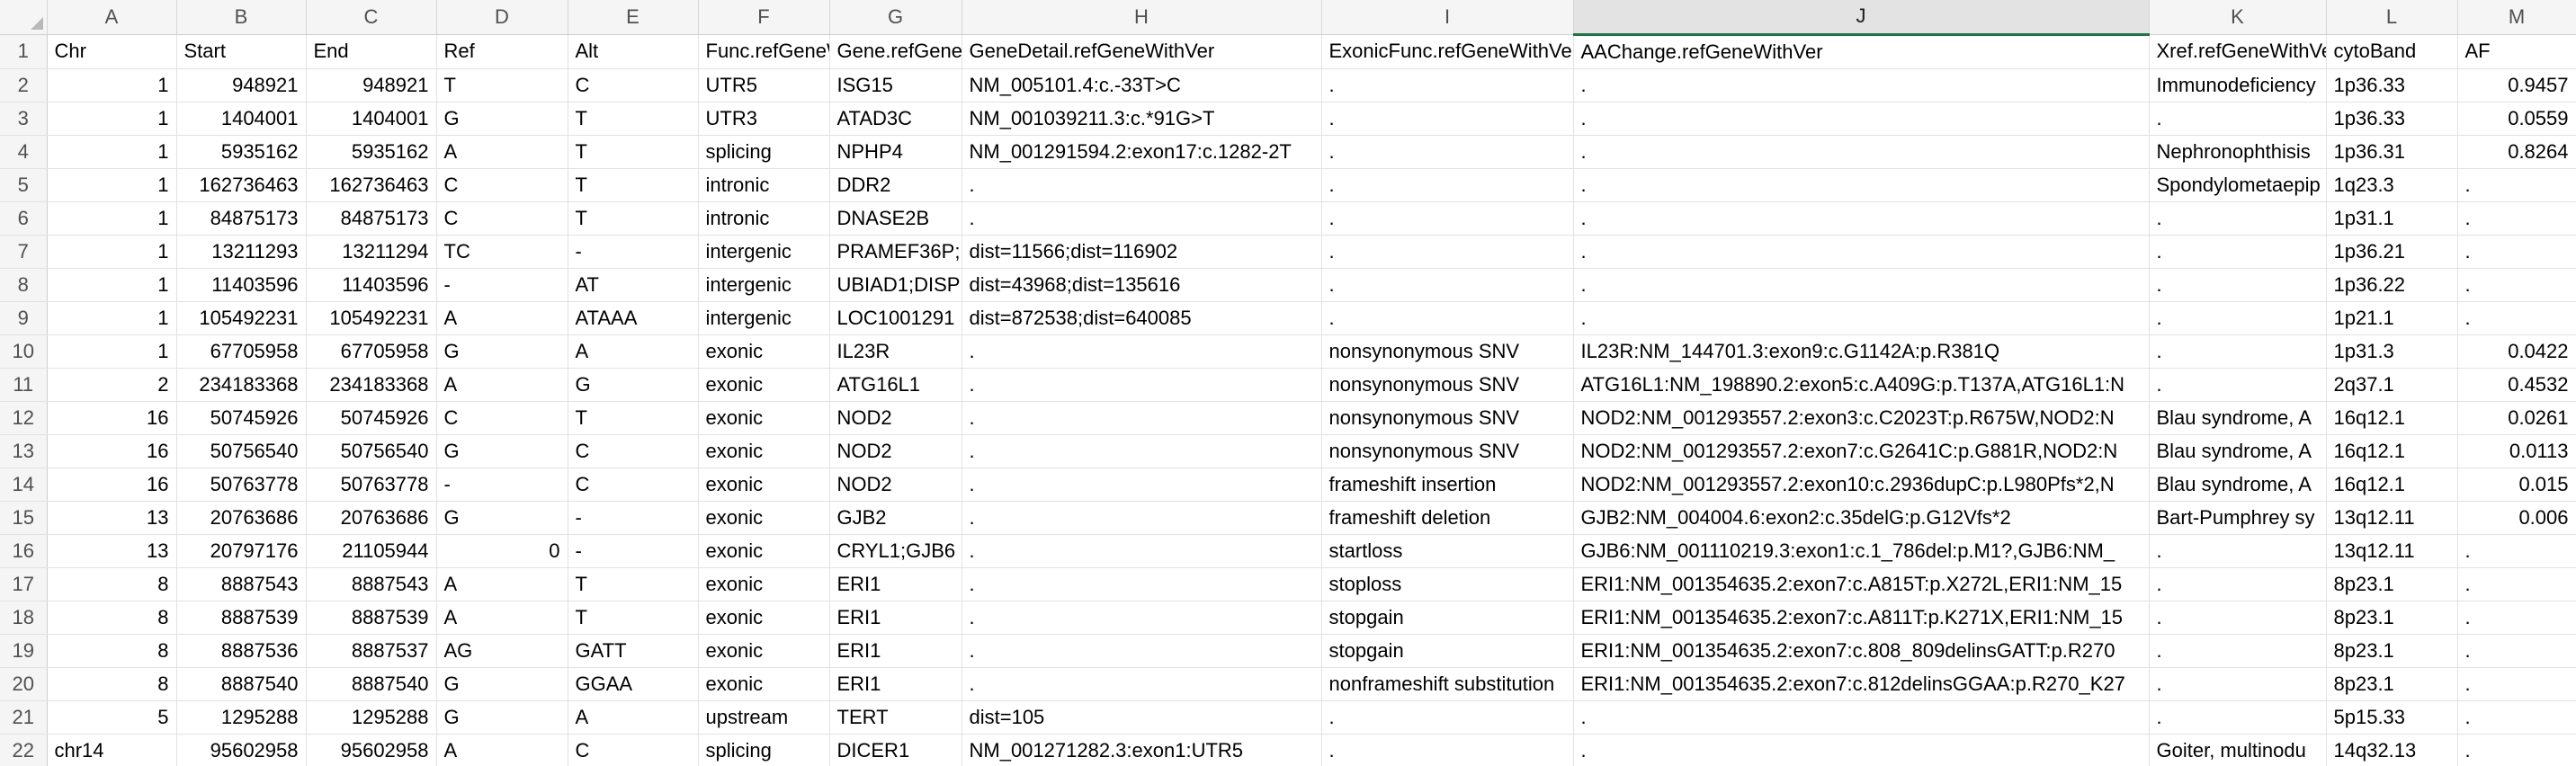 This screenshot has height=766, width=2576. What do you see at coordinates (633, 285) in the screenshot?
I see `cell: AT` at bounding box center [633, 285].